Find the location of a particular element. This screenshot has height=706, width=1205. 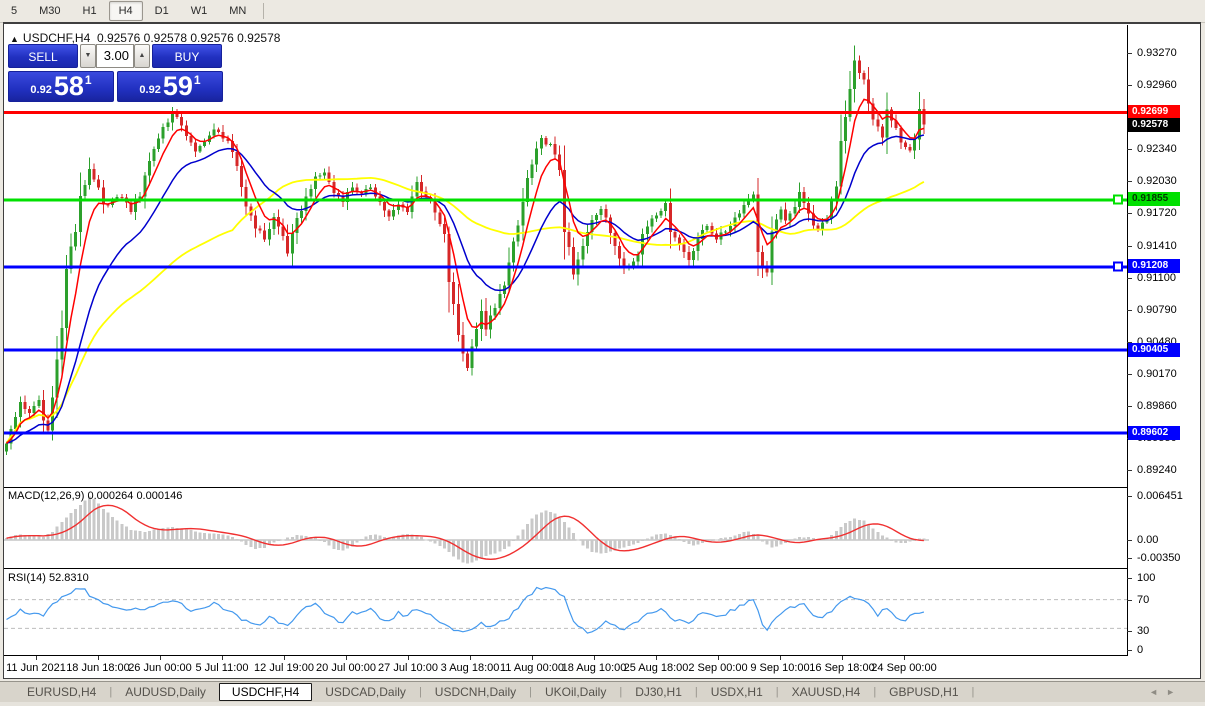

timeframe-button-H1: H1 is located at coordinates (89, 11).